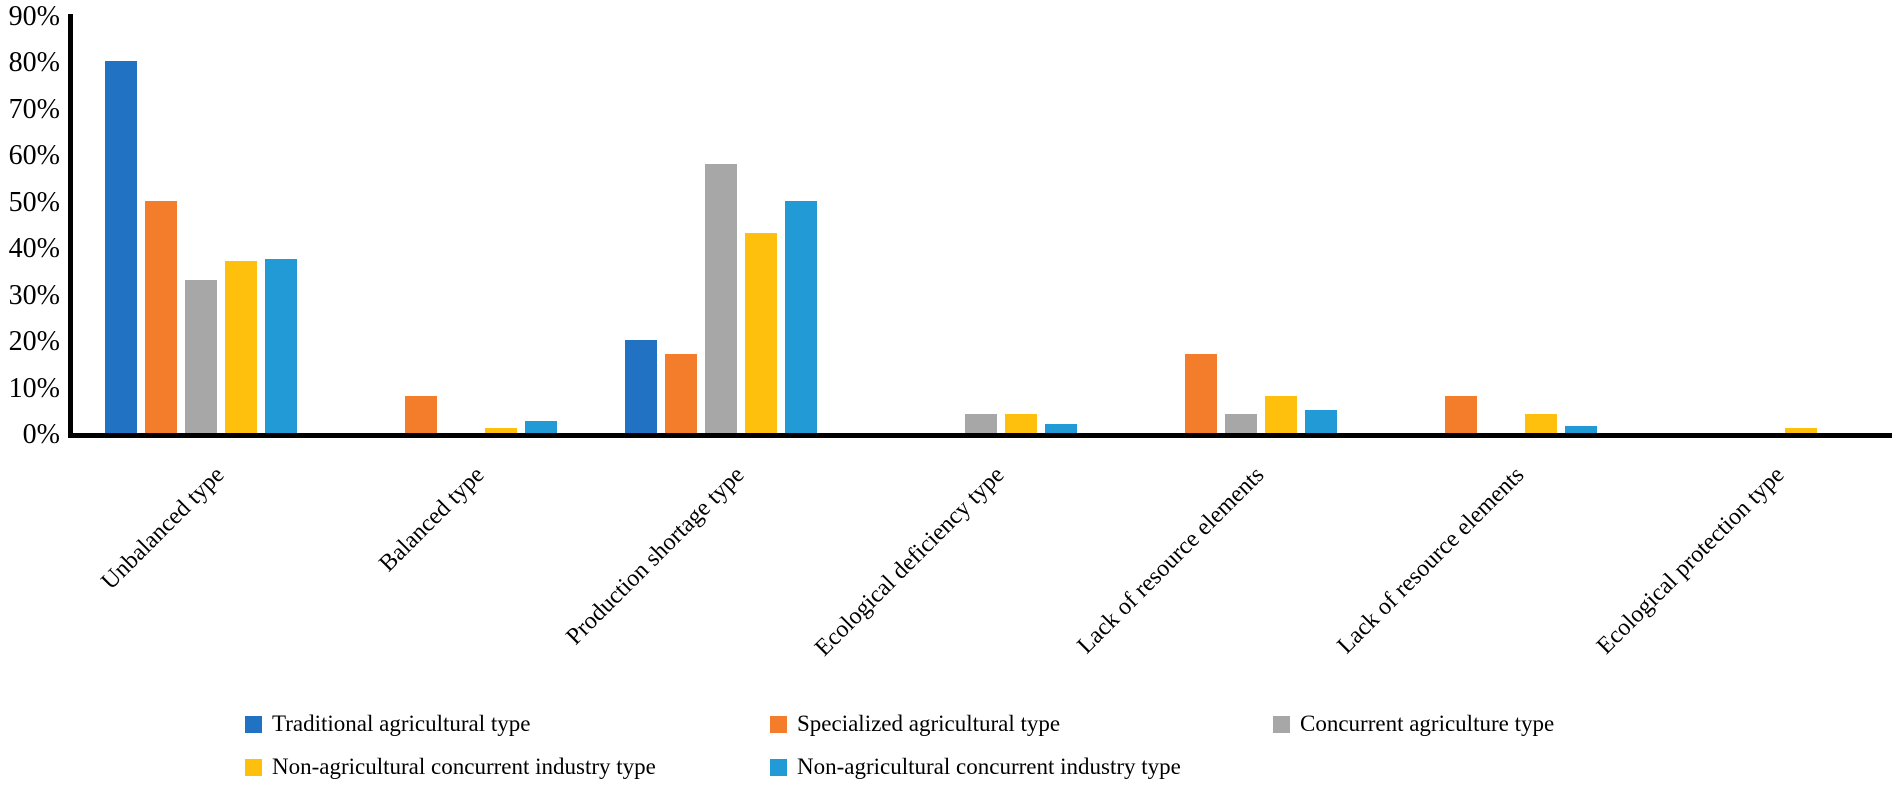 The width and height of the screenshot is (1898, 790). Describe the element at coordinates (34, 202) in the screenshot. I see `y-axis-tick-label: 50%` at that location.